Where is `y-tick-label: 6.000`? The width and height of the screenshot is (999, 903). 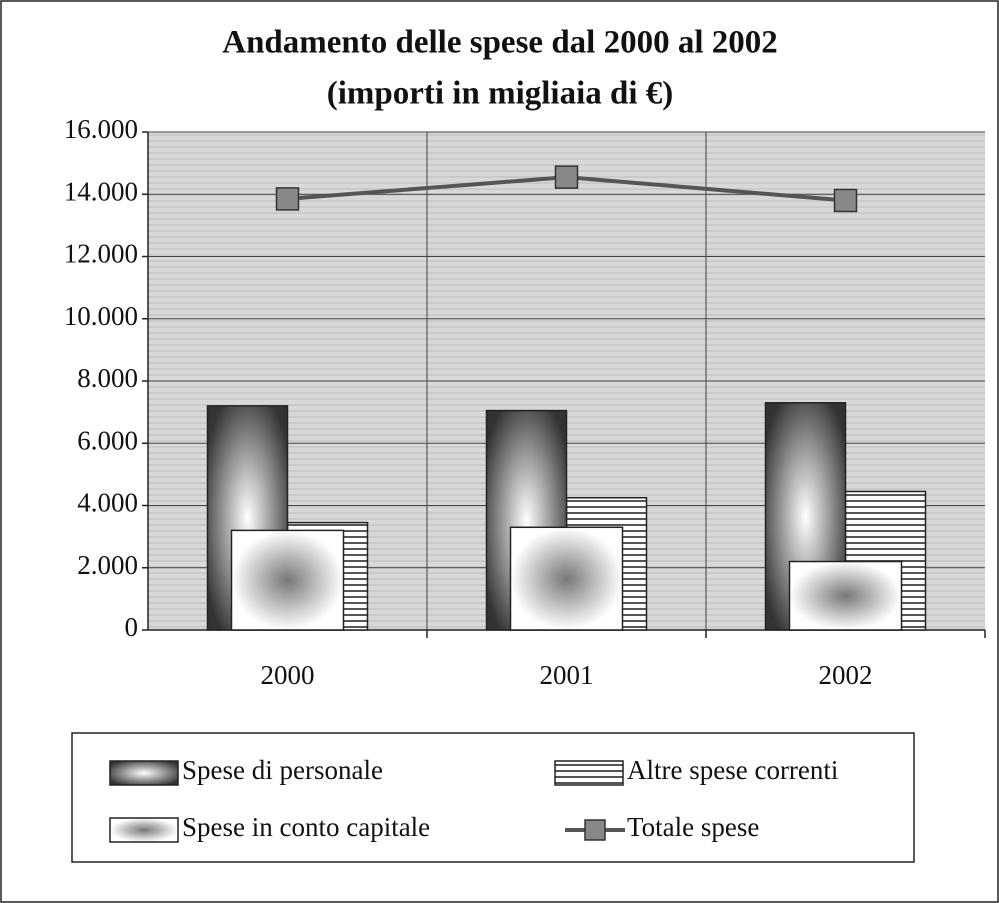 y-tick-label: 6.000 is located at coordinates (107, 440).